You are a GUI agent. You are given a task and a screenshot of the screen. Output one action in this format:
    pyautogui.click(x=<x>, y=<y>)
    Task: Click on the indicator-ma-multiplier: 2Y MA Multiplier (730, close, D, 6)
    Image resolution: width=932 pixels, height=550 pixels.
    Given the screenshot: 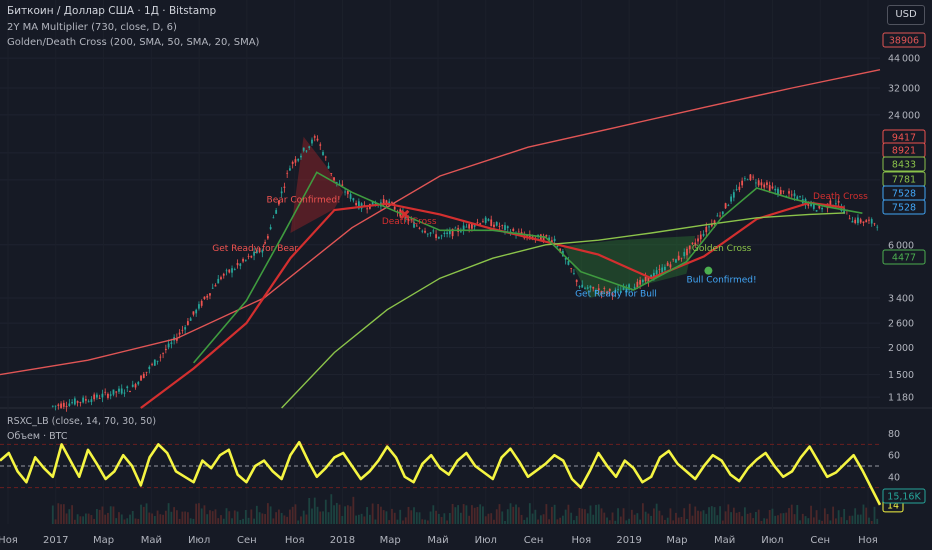 What is the action you would take?
    pyautogui.click(x=92, y=27)
    